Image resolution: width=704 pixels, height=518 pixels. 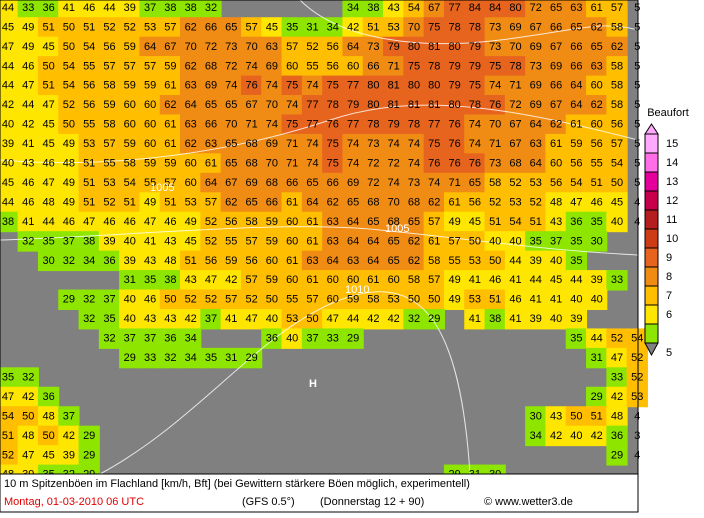 What do you see at coordinates (434, 47) in the screenshot?
I see `gust-value: 81` at bounding box center [434, 47].